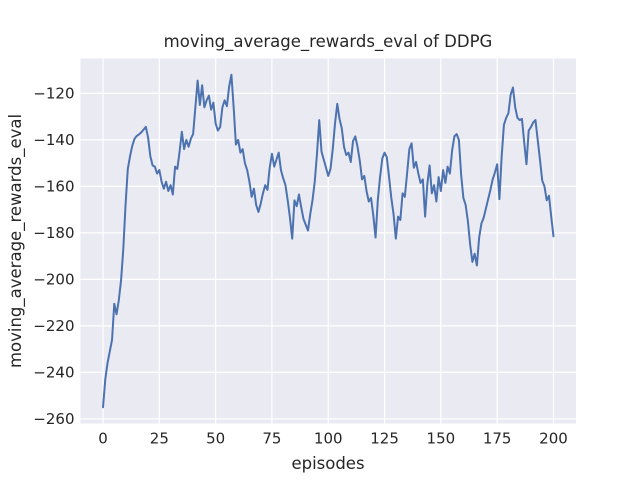  I want to click on x-tick-label: 125, so click(384, 439).